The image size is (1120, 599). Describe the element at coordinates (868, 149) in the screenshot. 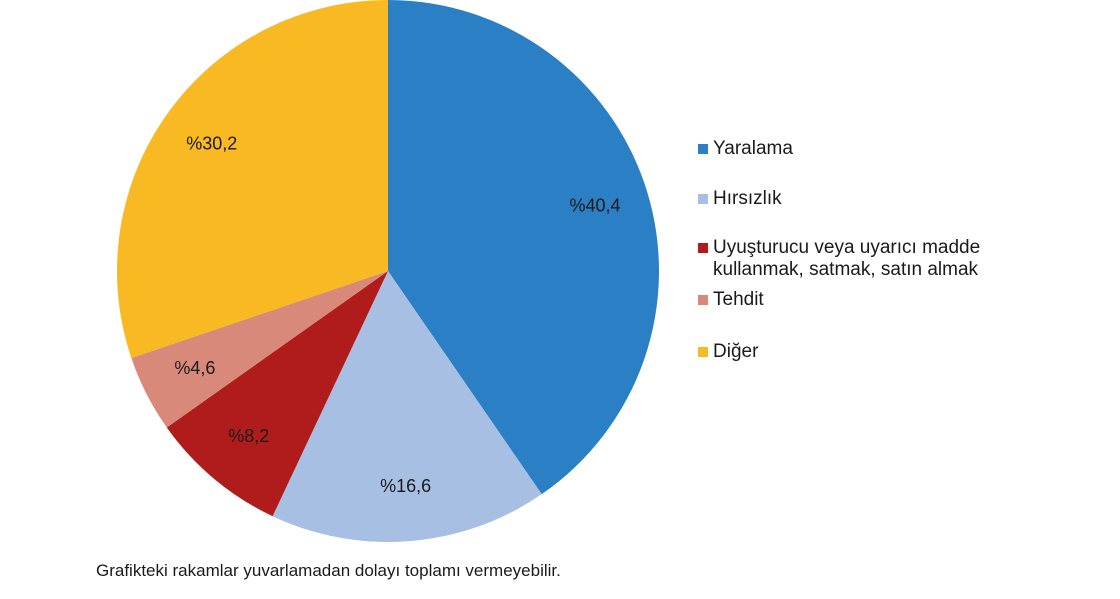

I see `legend-item: Yaralama` at that location.